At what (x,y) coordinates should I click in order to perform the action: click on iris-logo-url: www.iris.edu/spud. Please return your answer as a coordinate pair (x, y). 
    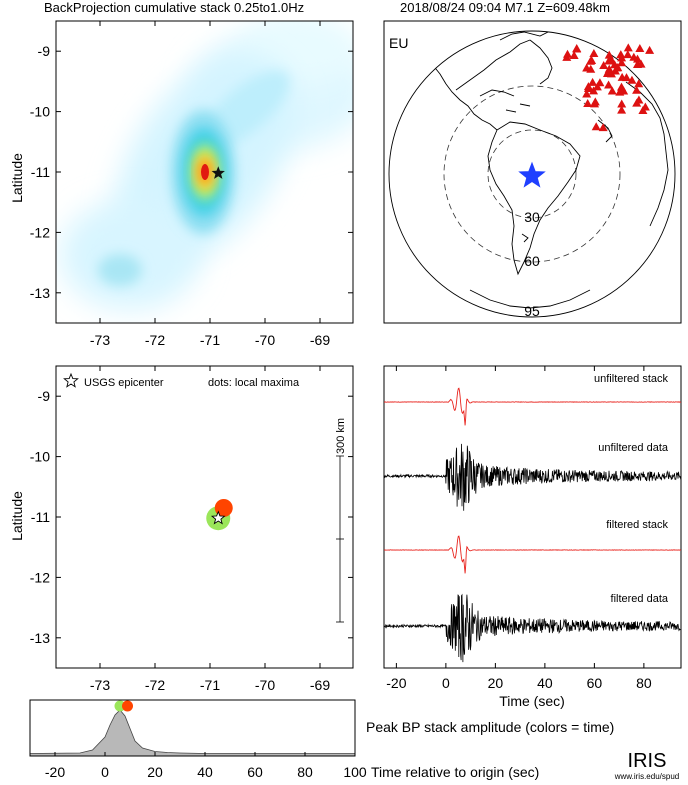
    Looking at the image, I should click on (646, 776).